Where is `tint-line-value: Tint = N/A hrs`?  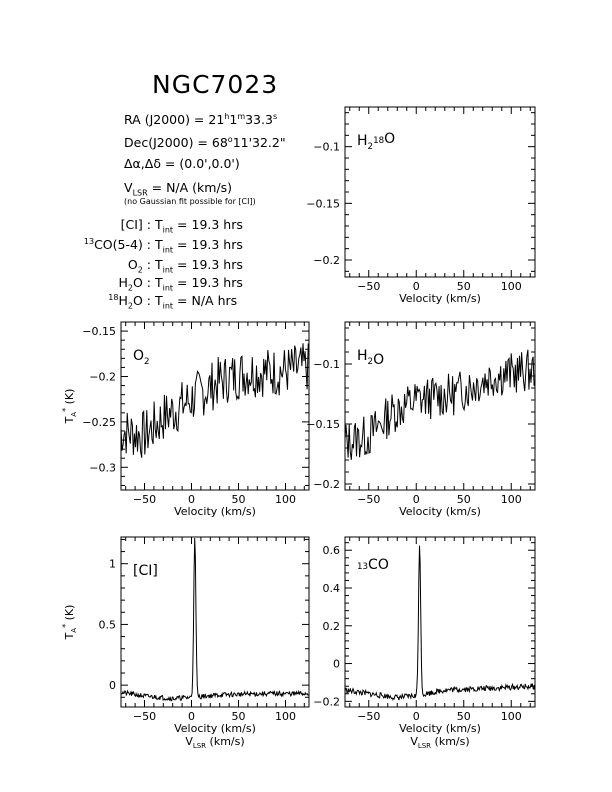
tint-line-value: Tint = N/A hrs is located at coordinates (196, 302).